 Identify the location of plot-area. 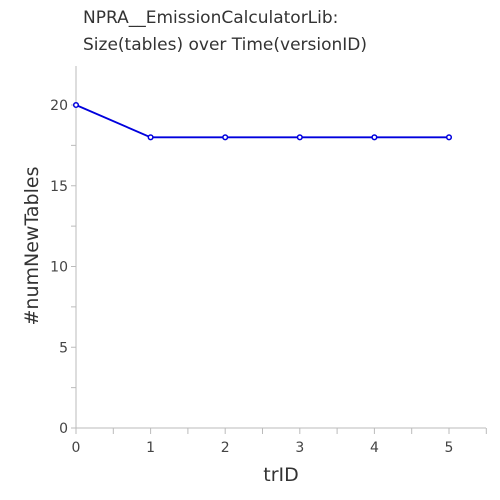
(262, 121).